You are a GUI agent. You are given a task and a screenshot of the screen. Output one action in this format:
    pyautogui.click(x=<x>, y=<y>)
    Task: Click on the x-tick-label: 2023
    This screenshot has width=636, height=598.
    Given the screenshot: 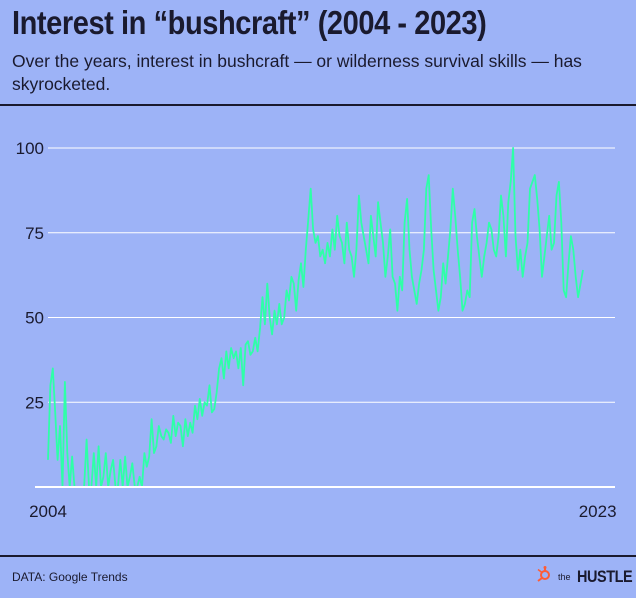 What is the action you would take?
    pyautogui.click(x=598, y=511)
    